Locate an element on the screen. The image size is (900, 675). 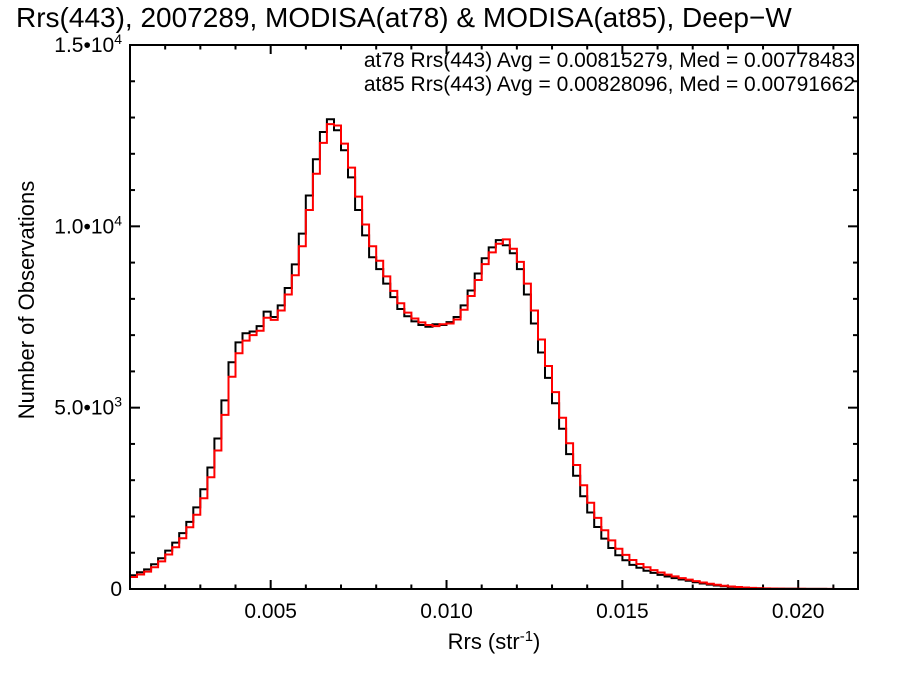
x-tick-label: 0.015 is located at coordinates (622, 611).